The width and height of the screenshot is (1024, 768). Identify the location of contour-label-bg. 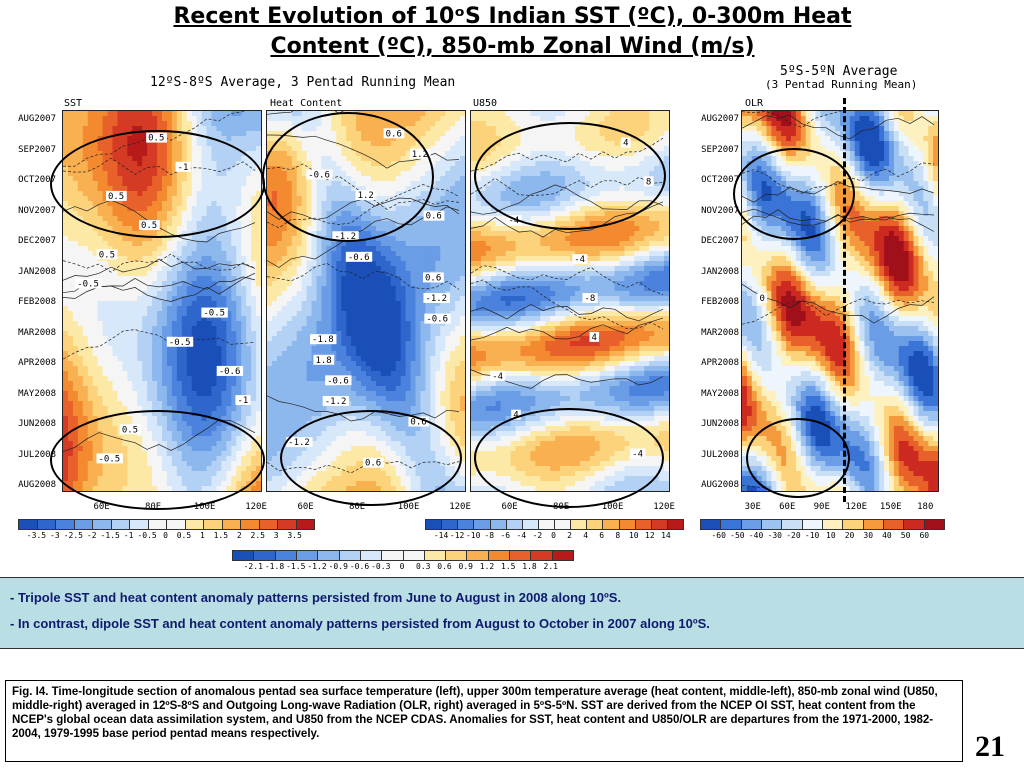
(107, 254).